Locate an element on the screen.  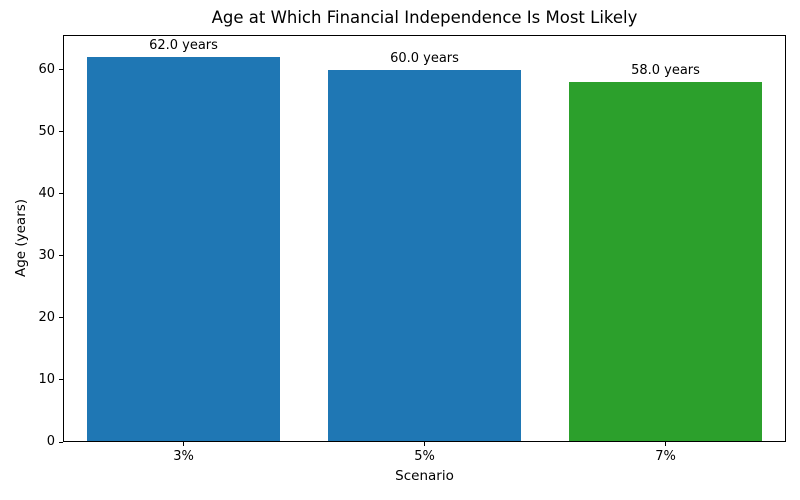
bar-value-label: 60.0 years is located at coordinates (424, 58).